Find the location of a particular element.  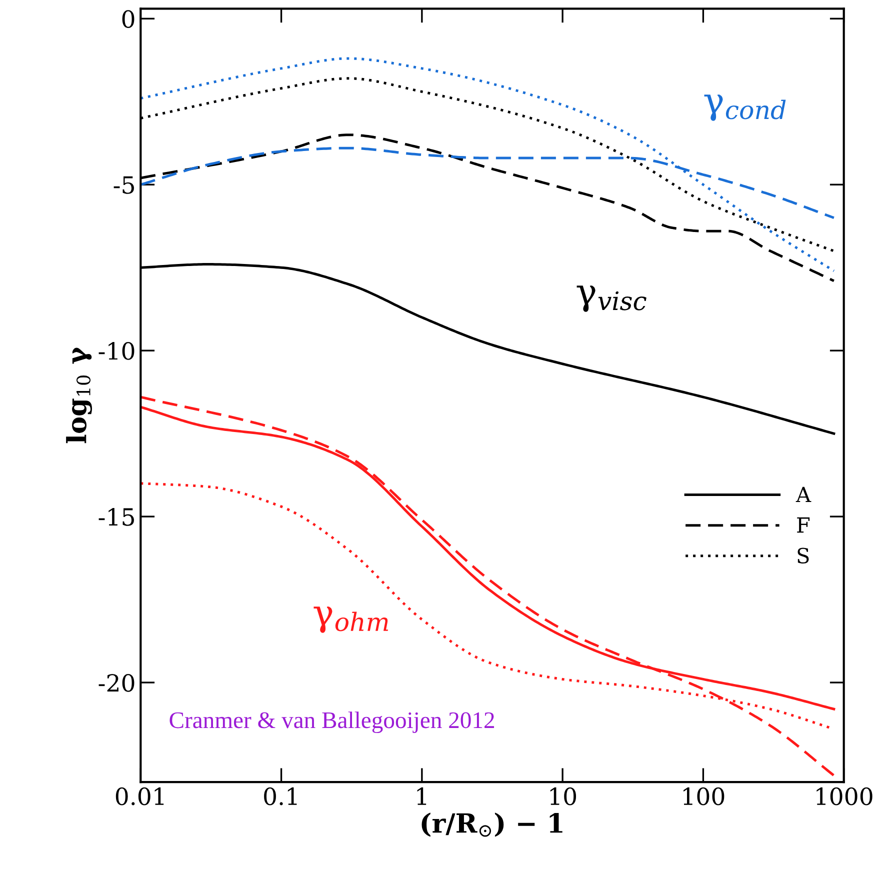

y-tick-label: -15 is located at coordinates (116, 517).